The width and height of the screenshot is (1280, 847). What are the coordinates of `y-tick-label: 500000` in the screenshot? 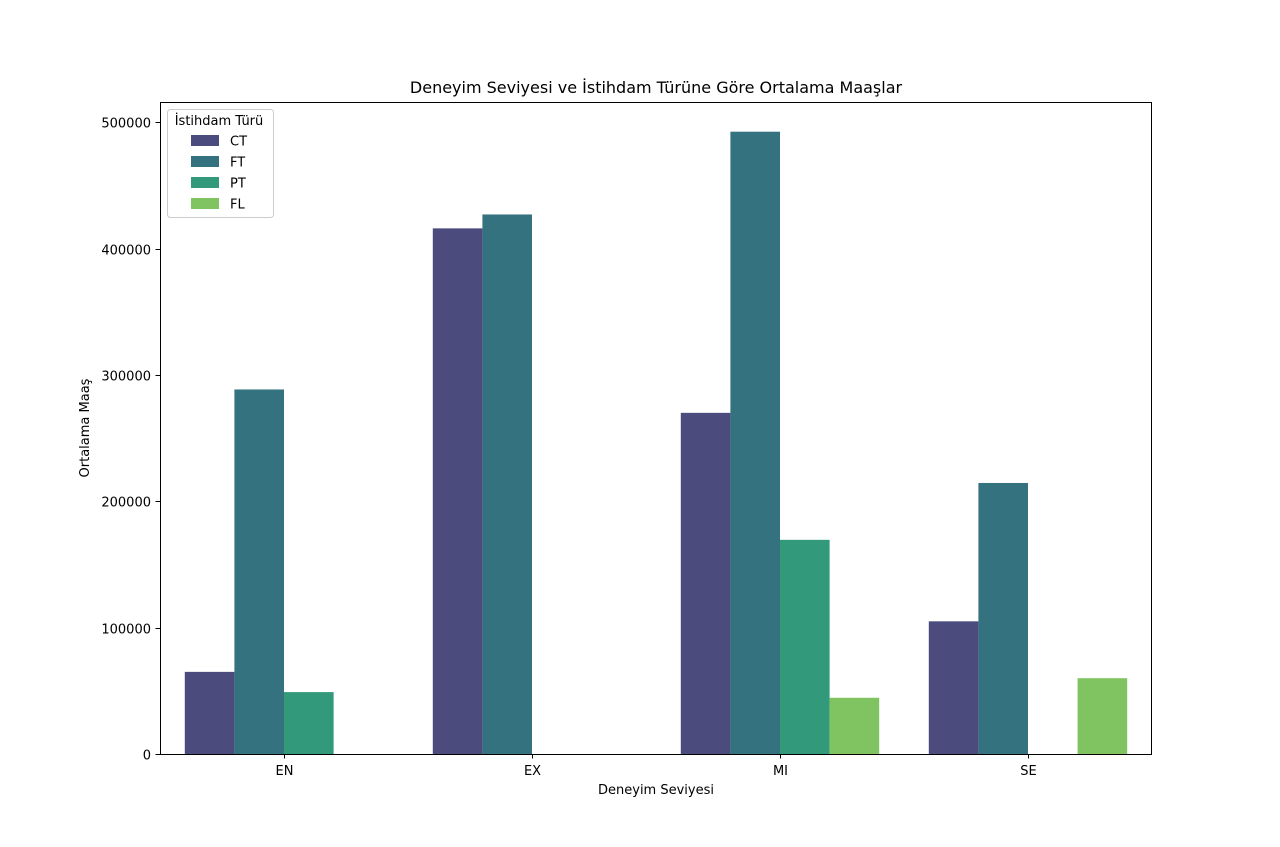 It's located at (126, 124).